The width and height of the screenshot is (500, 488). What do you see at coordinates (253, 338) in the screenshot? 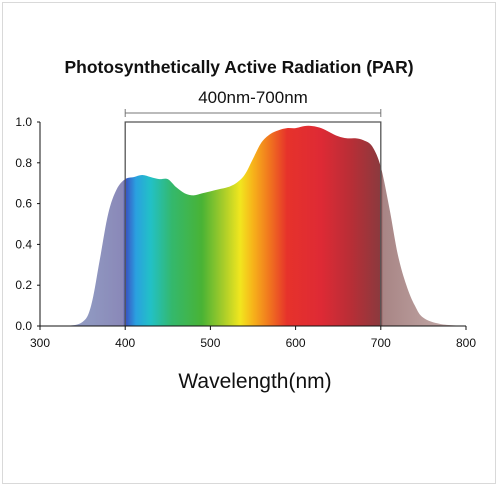
I see `x-axis-ticks: 300 400 500 600 700 800` at bounding box center [253, 338].